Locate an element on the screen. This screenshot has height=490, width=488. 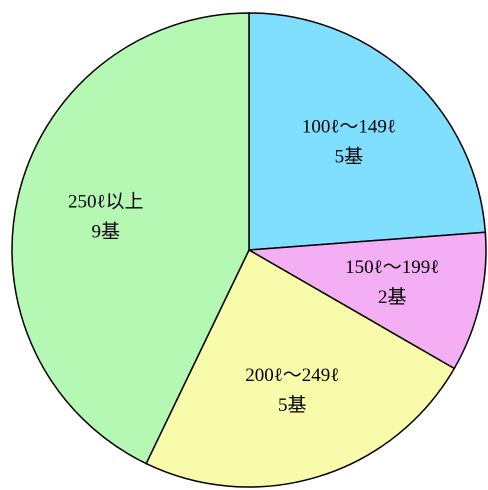
slice-label: 250ℓ以上 is located at coordinates (106, 202).